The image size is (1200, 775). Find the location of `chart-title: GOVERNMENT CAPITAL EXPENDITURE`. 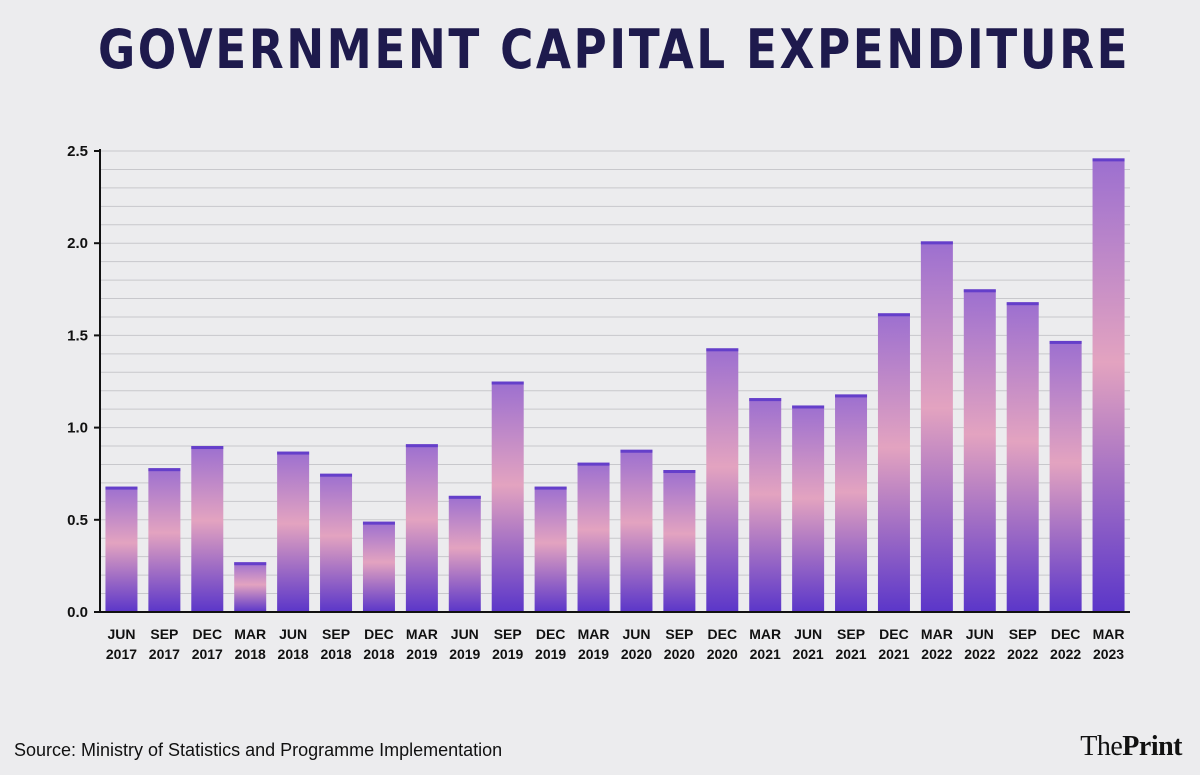

chart-title: GOVERNMENT CAPITAL EXPENDITURE is located at coordinates (614, 49).